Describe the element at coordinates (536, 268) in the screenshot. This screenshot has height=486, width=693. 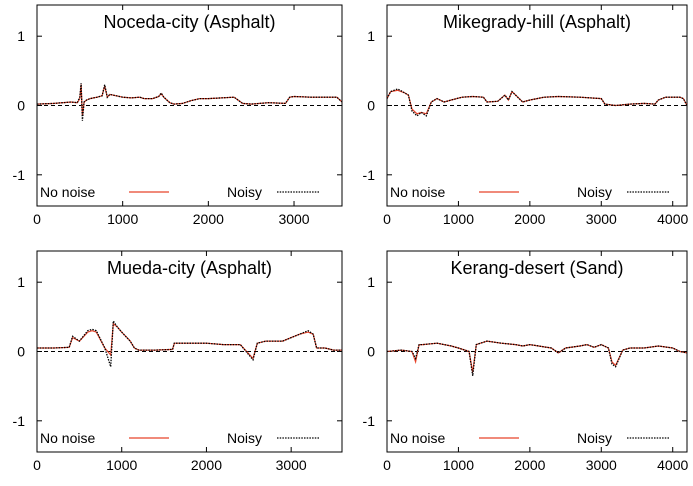
I see `chart-title: Kerang-desert (Sand)` at that location.